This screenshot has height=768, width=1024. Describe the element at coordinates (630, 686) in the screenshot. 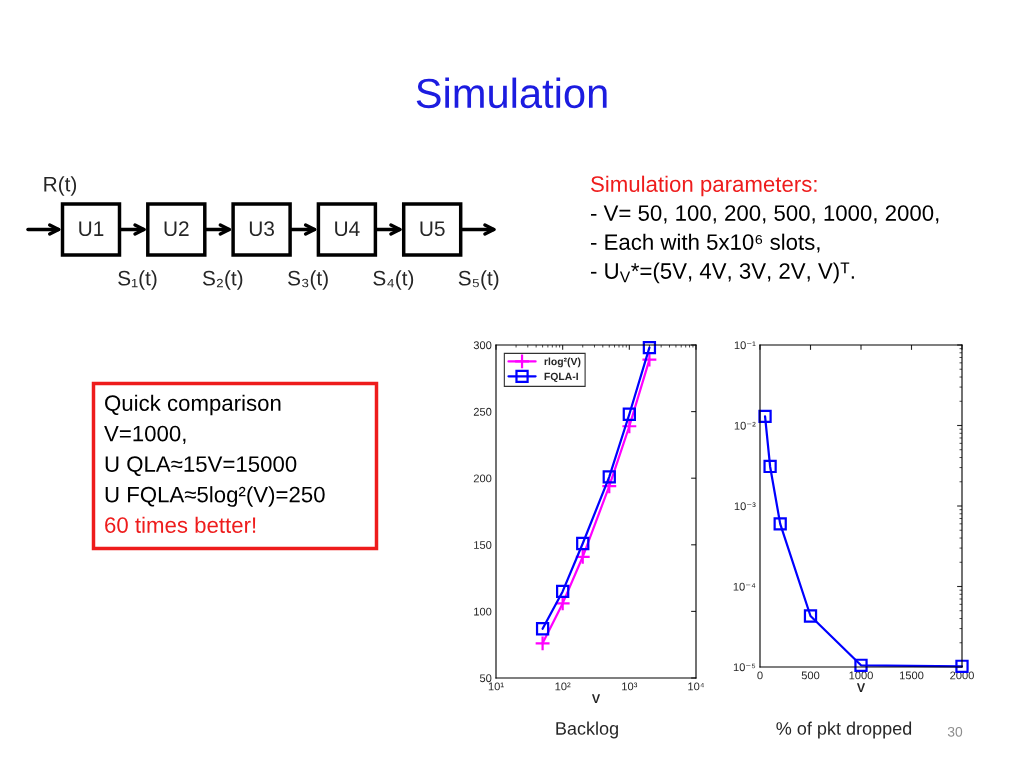

I see `x-tick-label: 10³` at that location.